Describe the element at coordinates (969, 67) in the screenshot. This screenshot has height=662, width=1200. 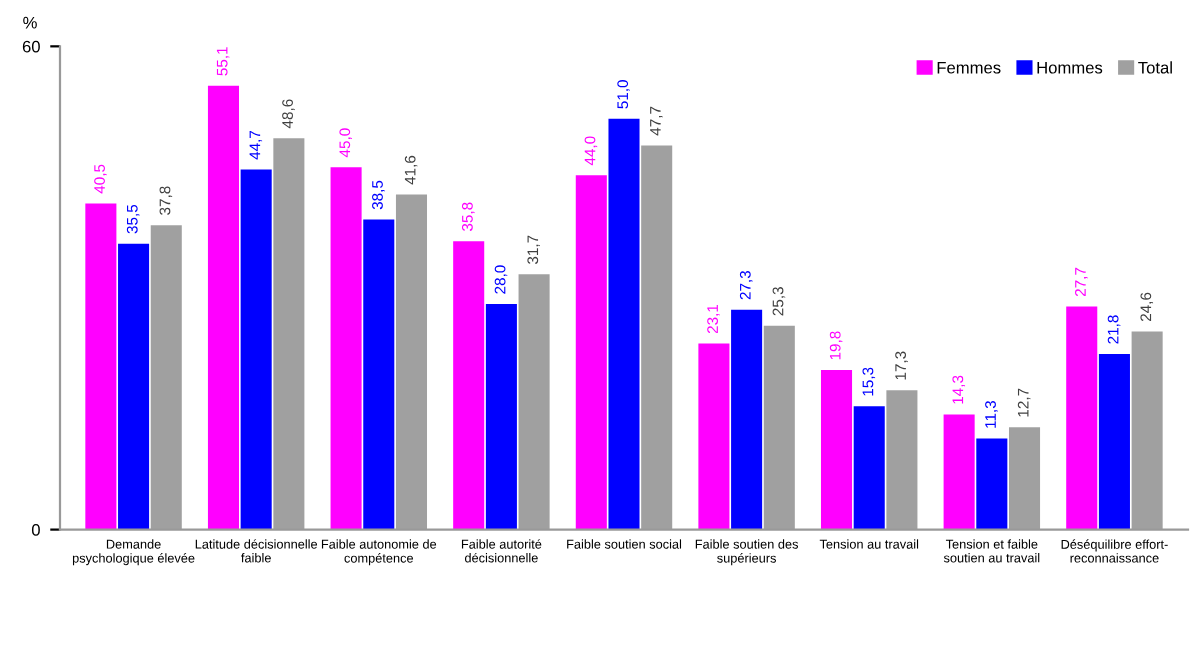
I see `legend-label: Femmes` at that location.